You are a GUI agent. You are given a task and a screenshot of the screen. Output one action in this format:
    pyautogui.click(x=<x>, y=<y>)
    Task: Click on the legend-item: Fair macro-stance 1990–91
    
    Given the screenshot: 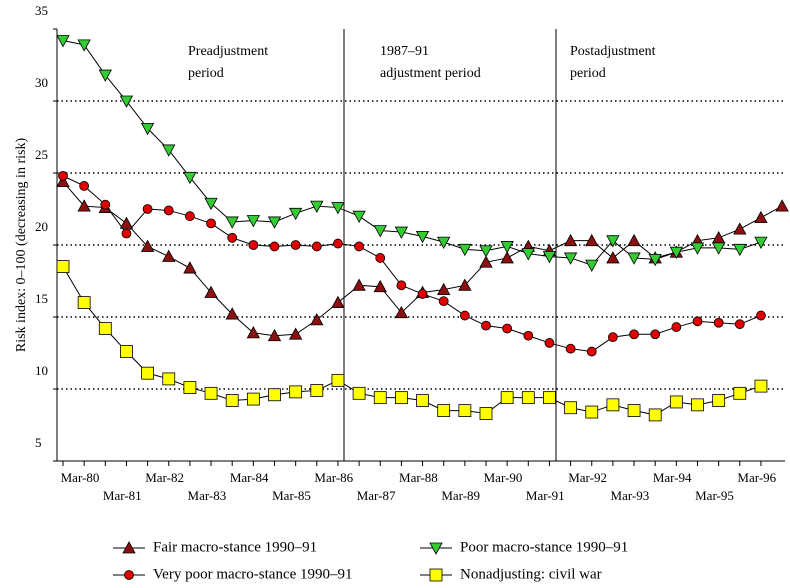 What is the action you would take?
    pyautogui.click(x=215, y=547)
    